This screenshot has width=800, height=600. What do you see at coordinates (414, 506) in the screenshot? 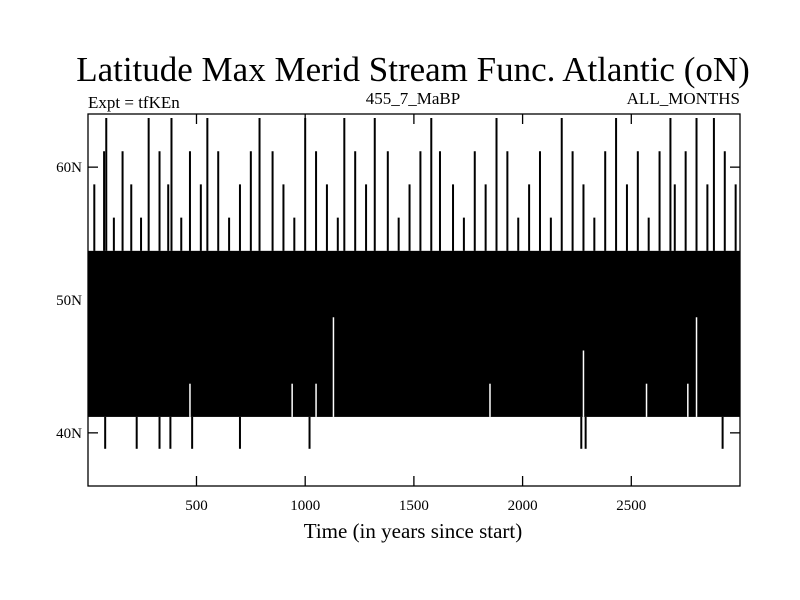
I see `x-tick-label-2: 1500` at bounding box center [414, 506].